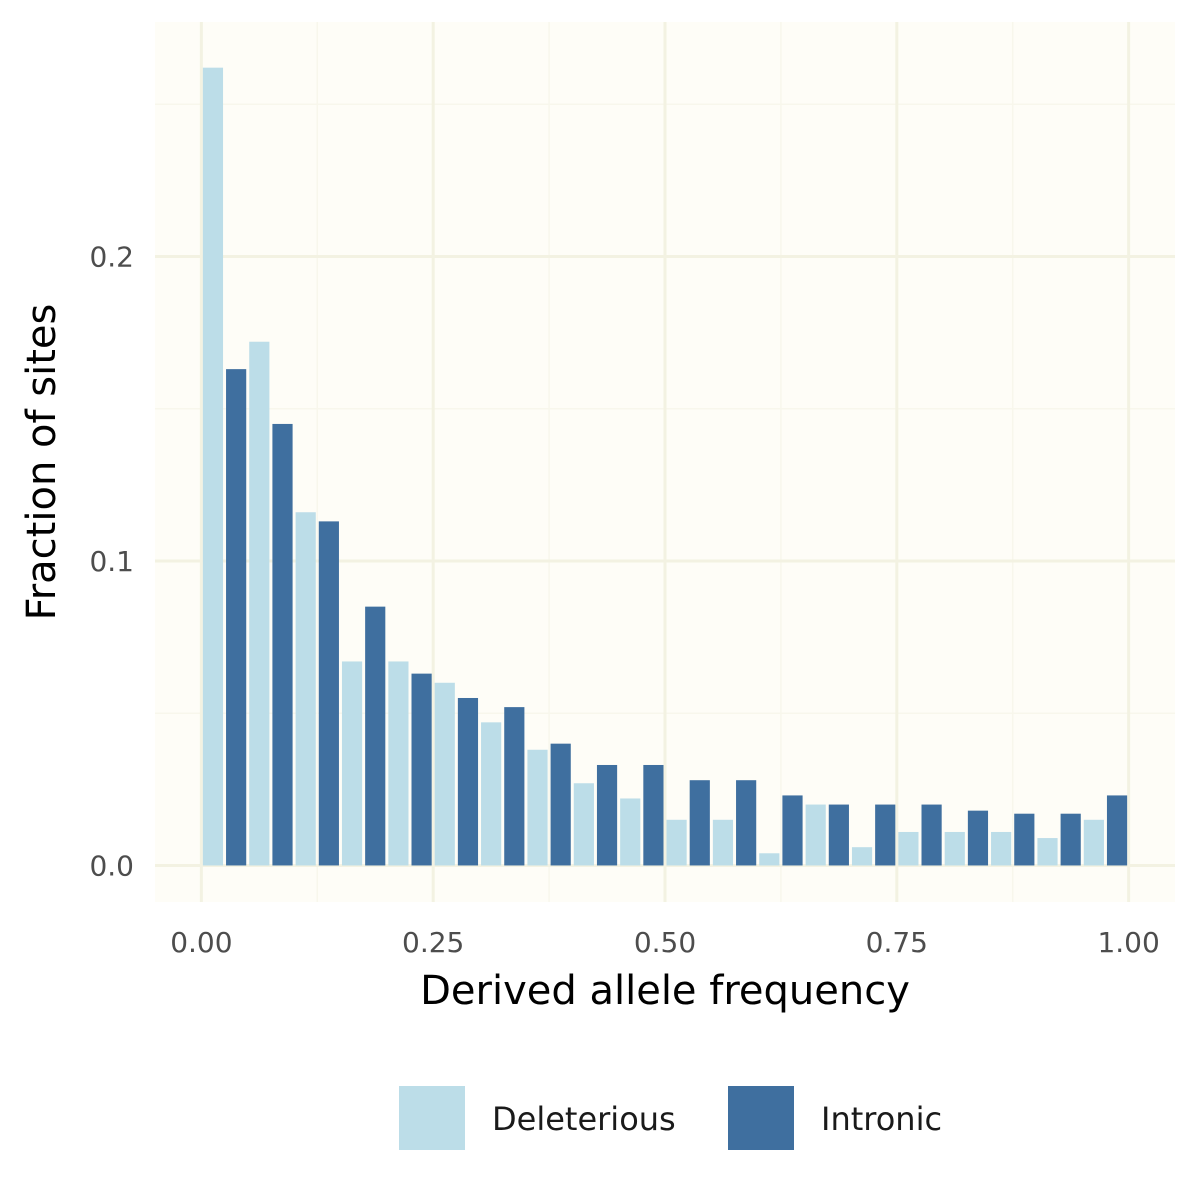  Describe the element at coordinates (201, 942) in the screenshot. I see `x-tick-label-0: 0.00` at that location.